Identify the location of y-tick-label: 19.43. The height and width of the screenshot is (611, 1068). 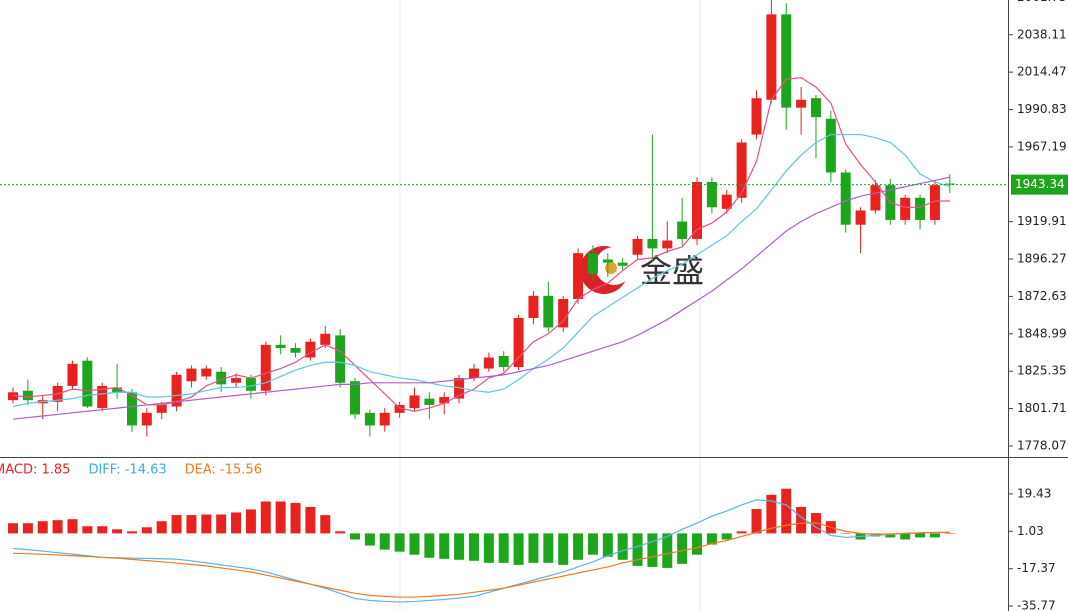
(1034, 493).